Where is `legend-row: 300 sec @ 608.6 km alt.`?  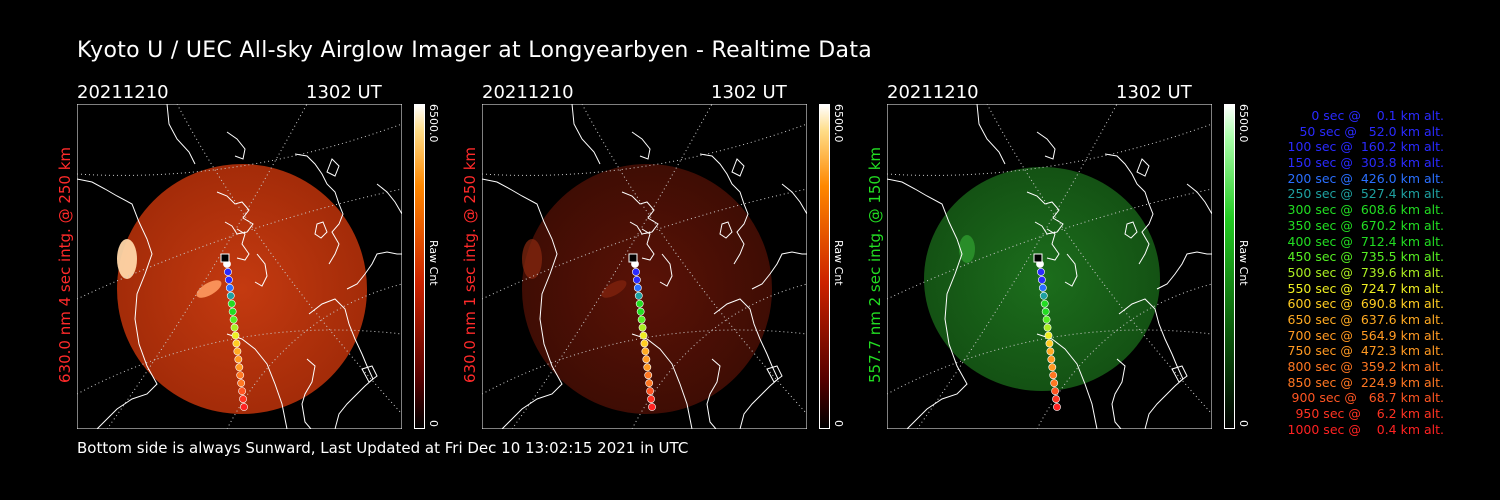 legend-row: 300 sec @ 608.6 km alt. is located at coordinates (1364, 210).